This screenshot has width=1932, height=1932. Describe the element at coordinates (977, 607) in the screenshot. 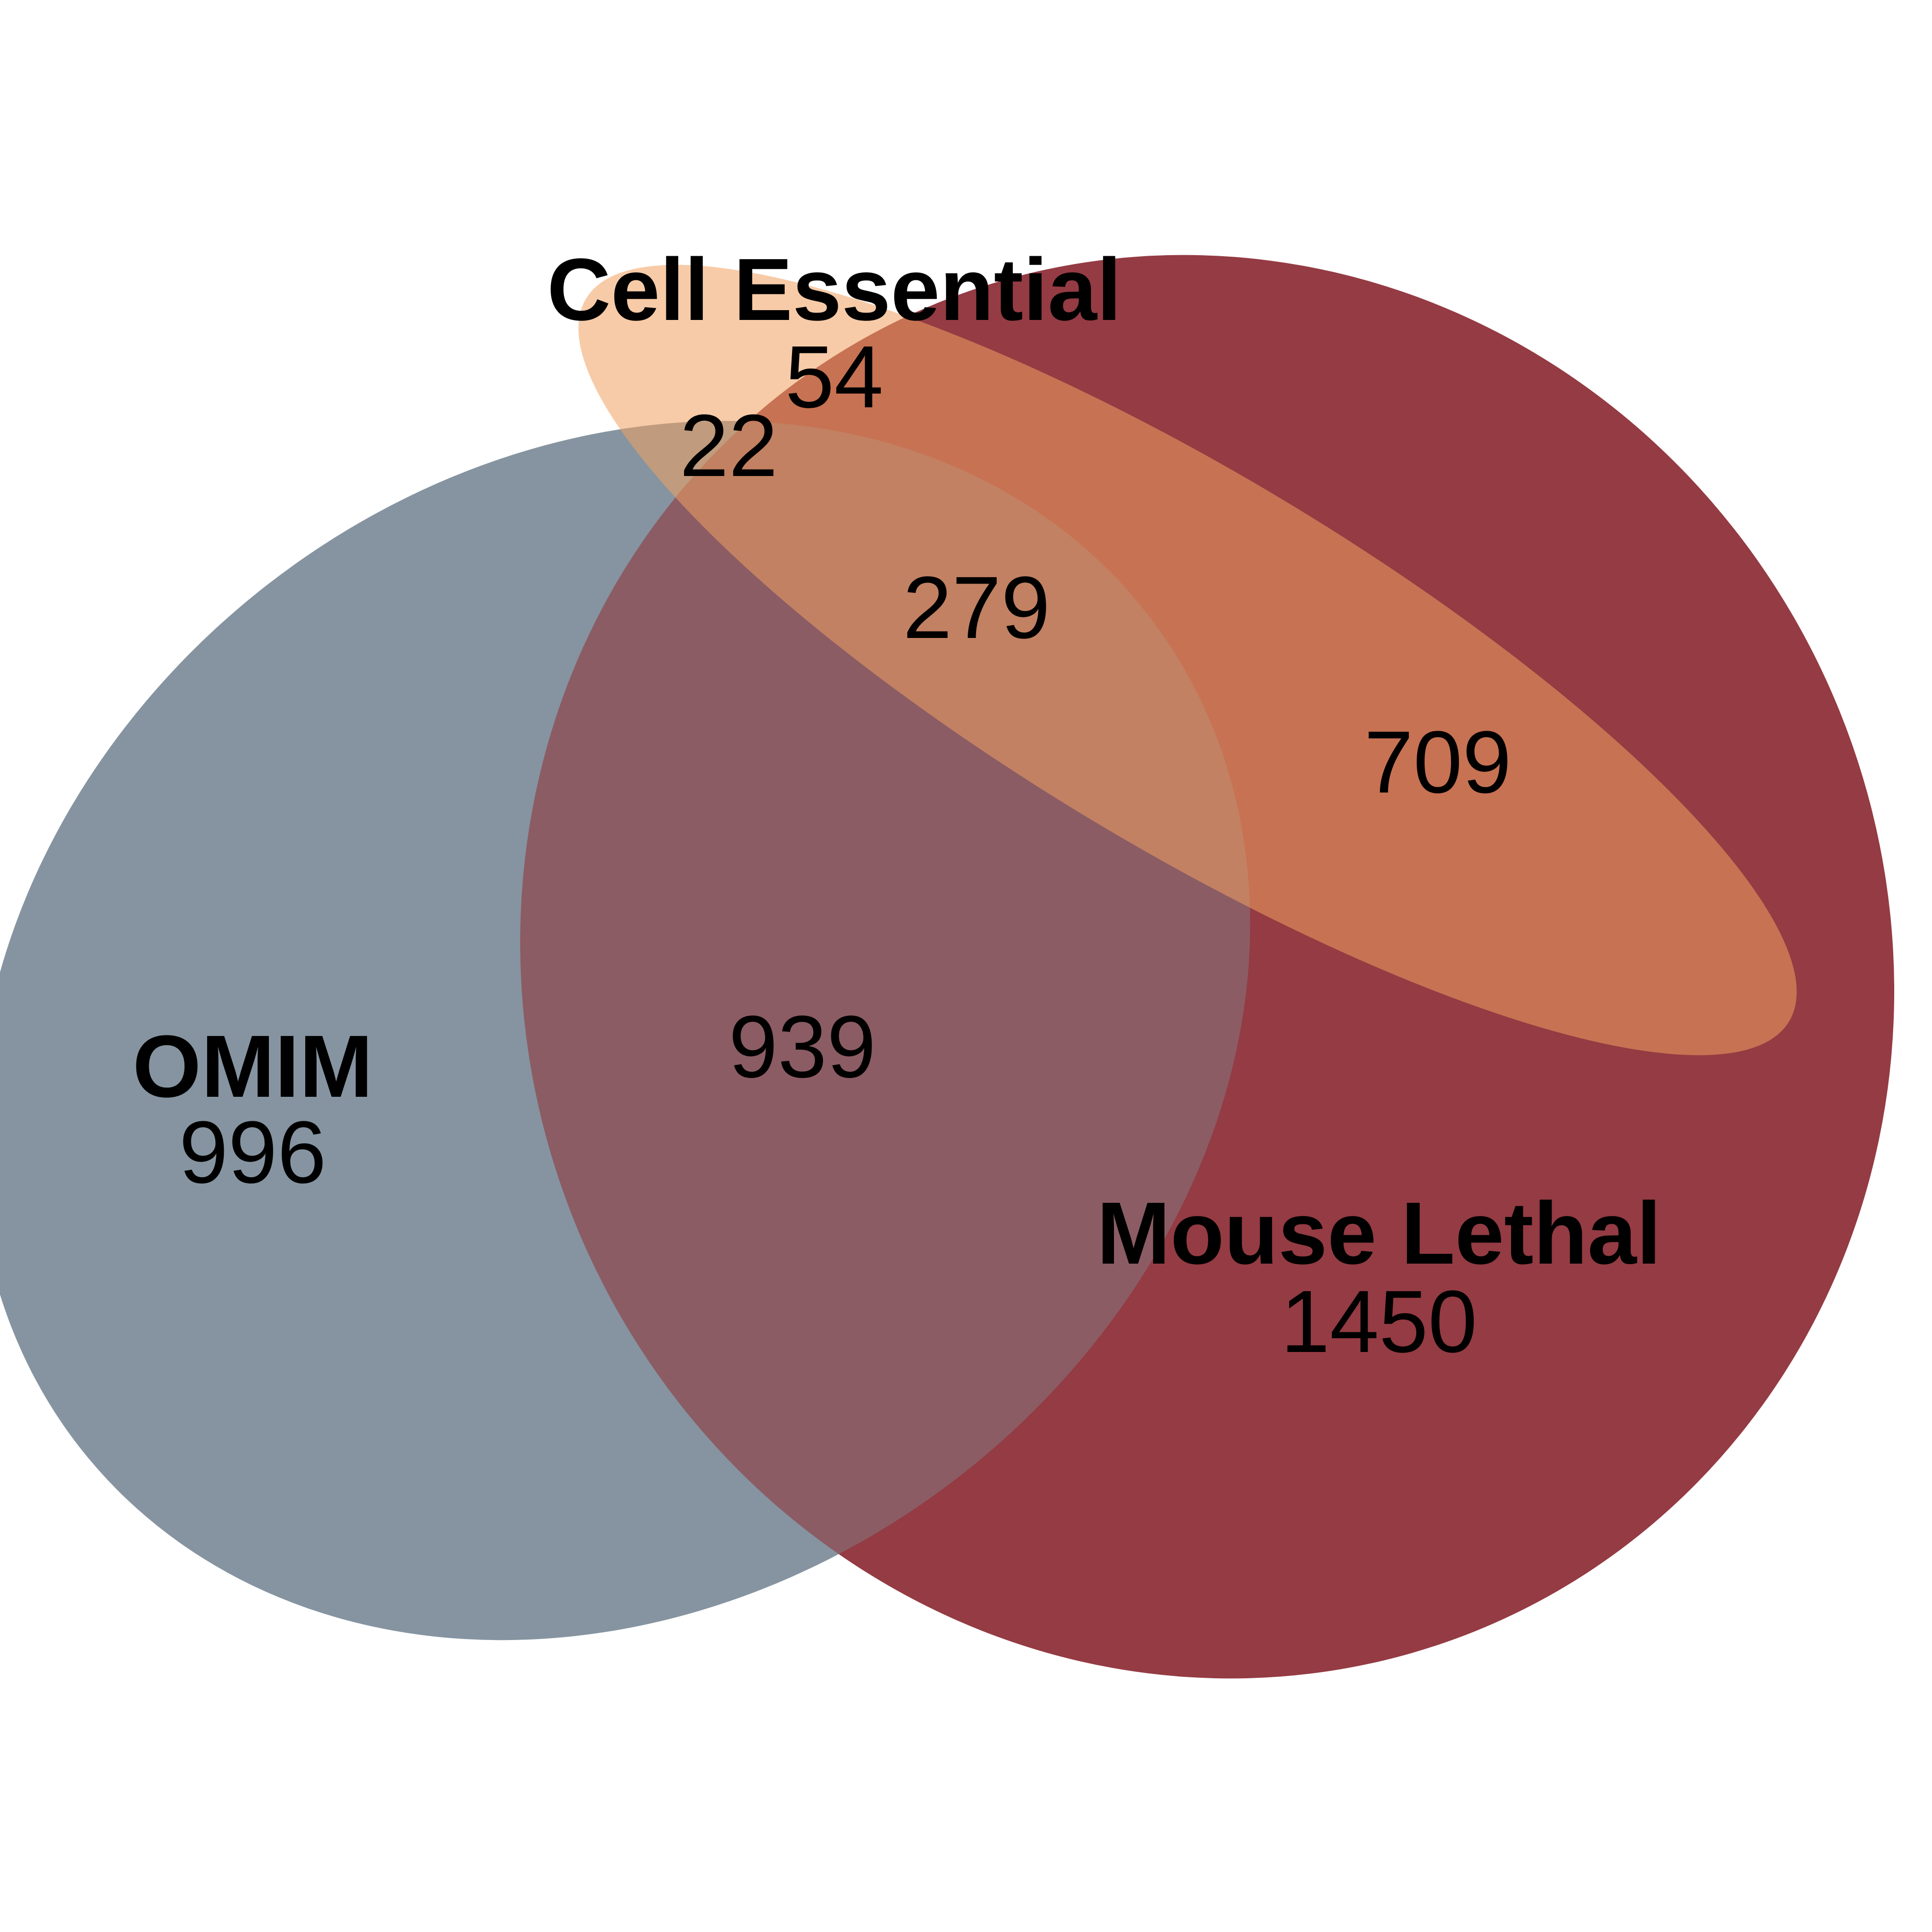

I see `all-three-overlap-count: 279` at that location.